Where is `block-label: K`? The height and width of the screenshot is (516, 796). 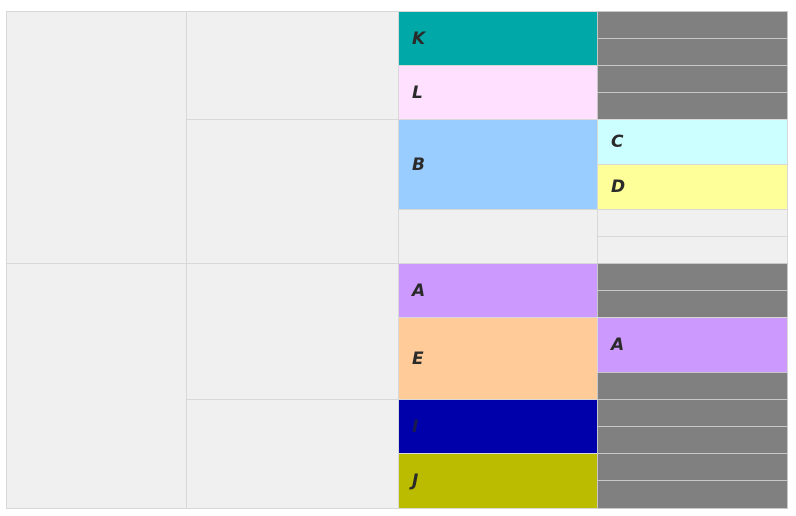
block-label: K is located at coordinates (419, 38).